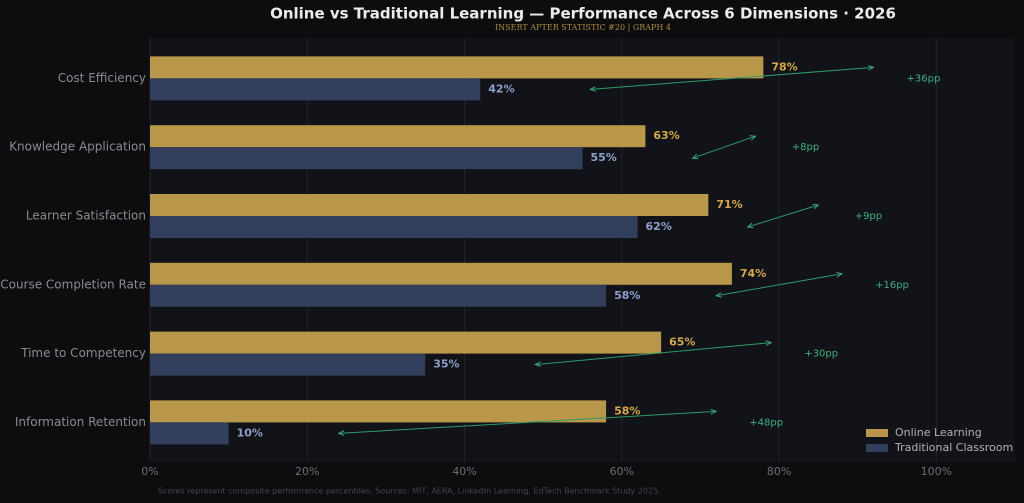 The height and width of the screenshot is (503, 1024). What do you see at coordinates (446, 364) in the screenshot?
I see `value-label: 35%` at bounding box center [446, 364].